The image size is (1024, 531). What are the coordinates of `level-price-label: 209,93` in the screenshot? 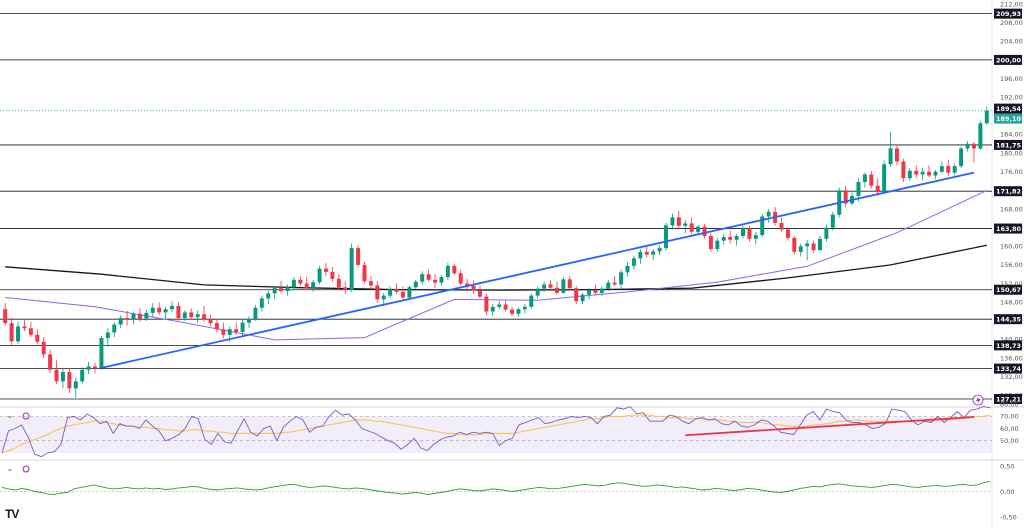 It's located at (1008, 14).